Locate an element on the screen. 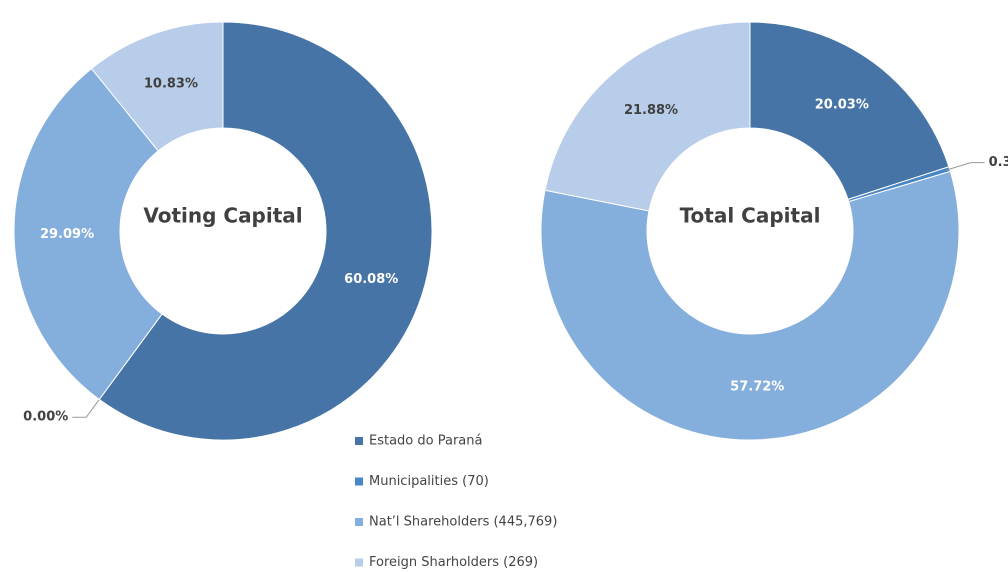 The height and width of the screenshot is (572, 1008). data-label: 0.37% is located at coordinates (998, 162).